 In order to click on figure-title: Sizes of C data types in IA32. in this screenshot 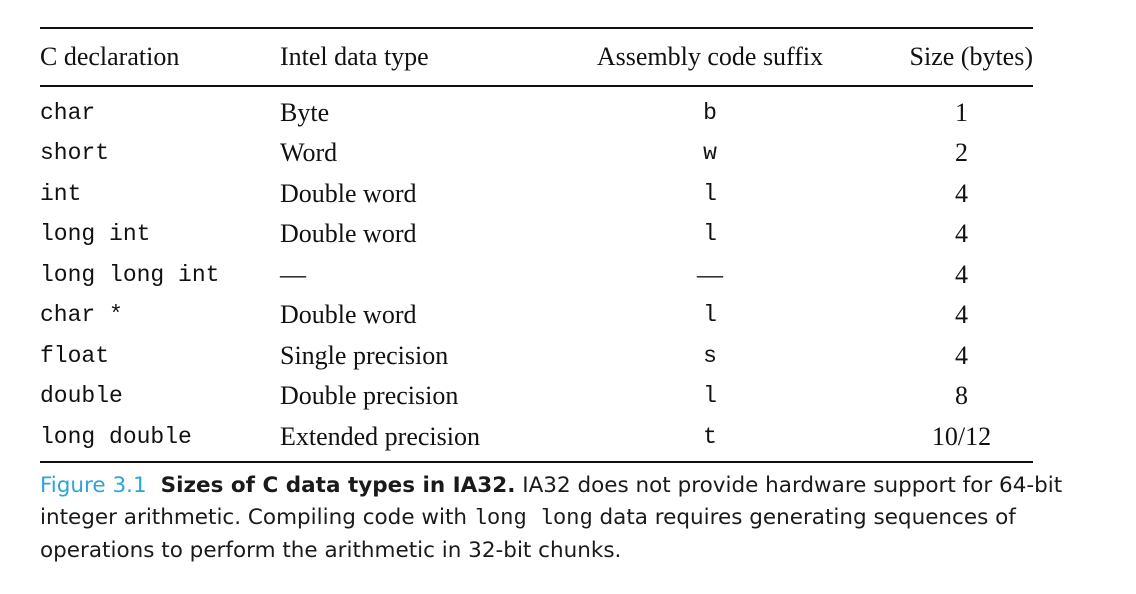, I will do `click(338, 485)`.